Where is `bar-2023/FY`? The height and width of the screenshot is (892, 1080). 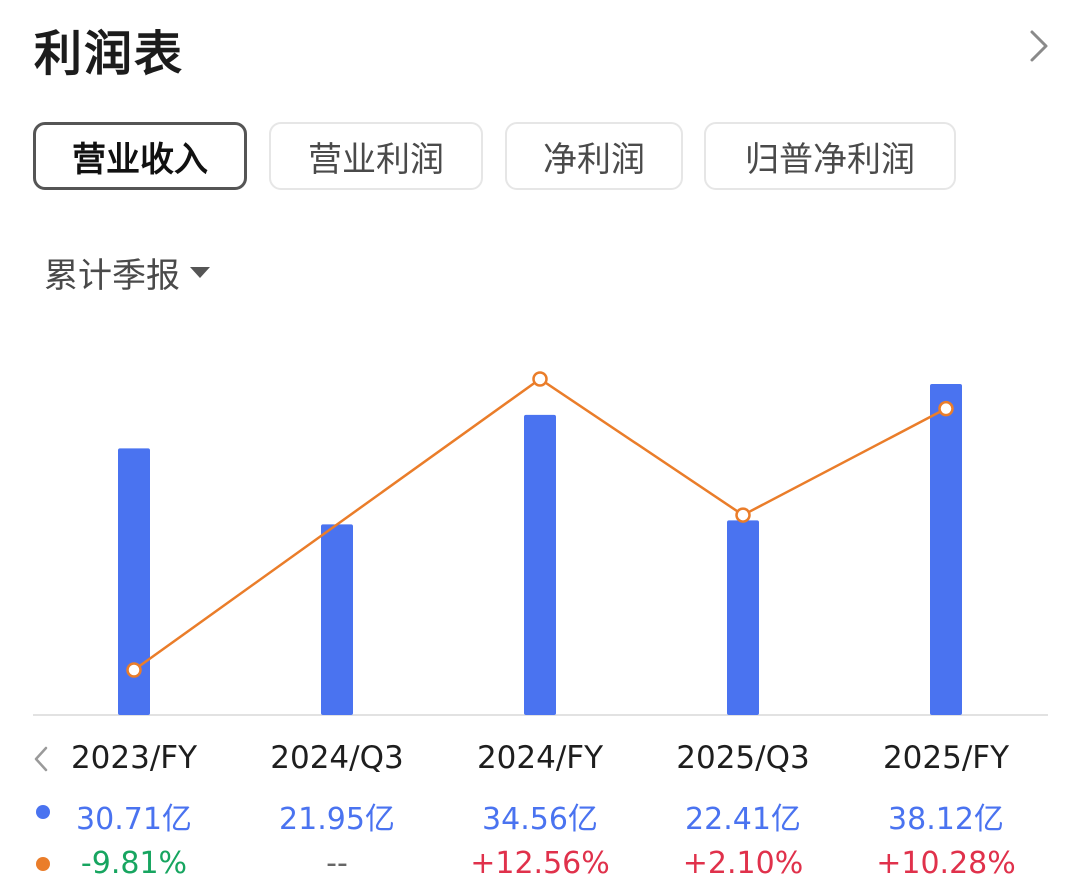
bar-2023/FY is located at coordinates (134, 581).